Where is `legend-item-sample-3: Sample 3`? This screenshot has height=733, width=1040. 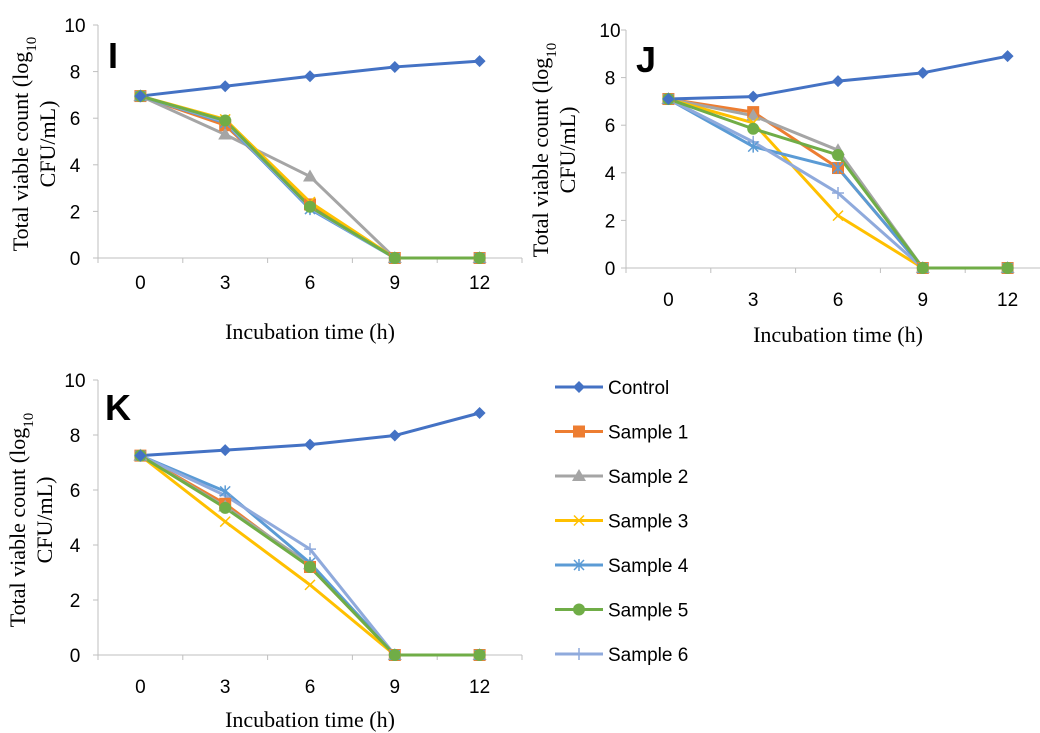
legend-item-sample-3: Sample 3 is located at coordinates (621, 522).